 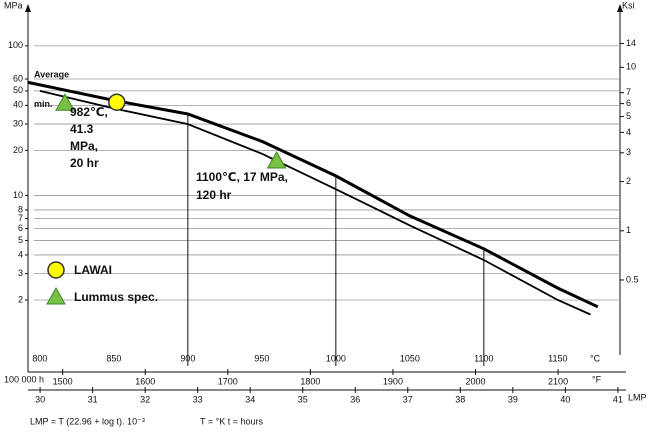 I want to click on legend-label: LAWAI, so click(x=93, y=270).